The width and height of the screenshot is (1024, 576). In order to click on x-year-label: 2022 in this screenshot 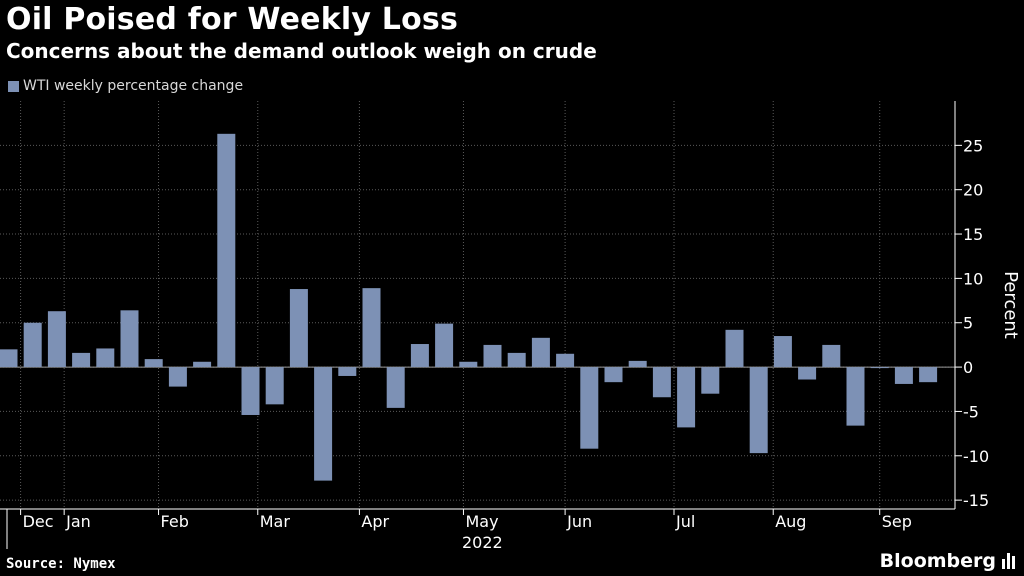, I will do `click(482, 542)`.